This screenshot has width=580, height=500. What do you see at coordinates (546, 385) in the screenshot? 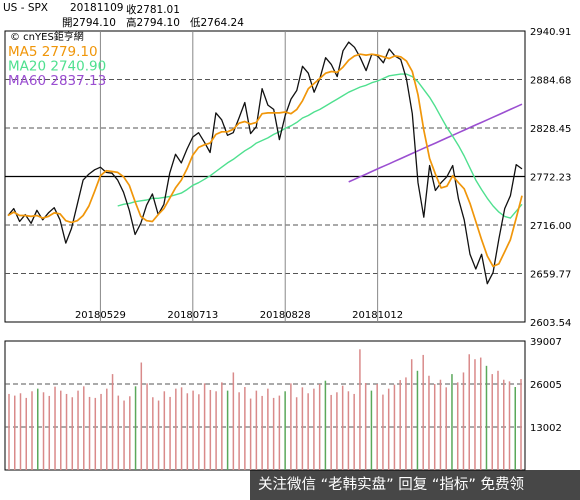
I see `volume-tick-label: 26005` at bounding box center [546, 385].